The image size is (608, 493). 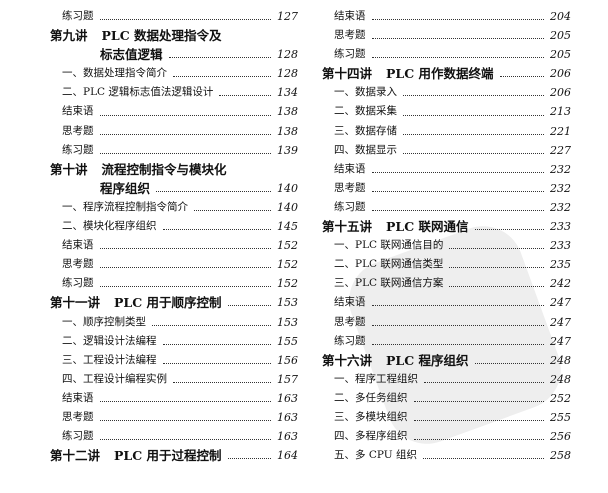 I want to click on toc-chapter: 第十五讲 PLC 联网通信 233, so click(x=446, y=226).